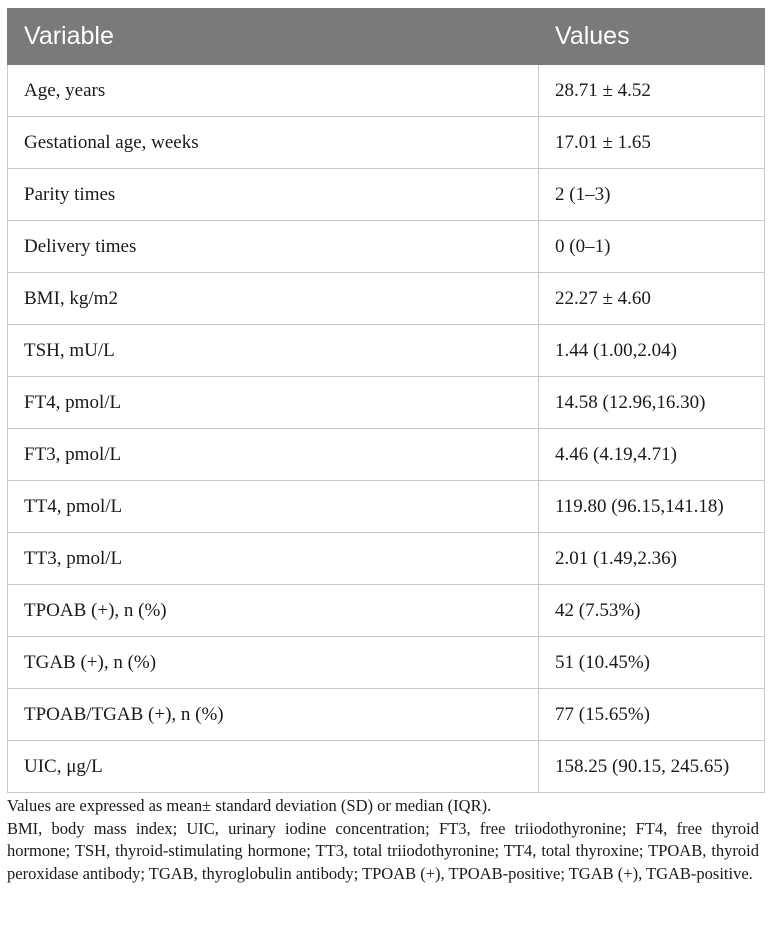  I want to click on variable-cell: TT3, pmol/L, so click(273, 558).